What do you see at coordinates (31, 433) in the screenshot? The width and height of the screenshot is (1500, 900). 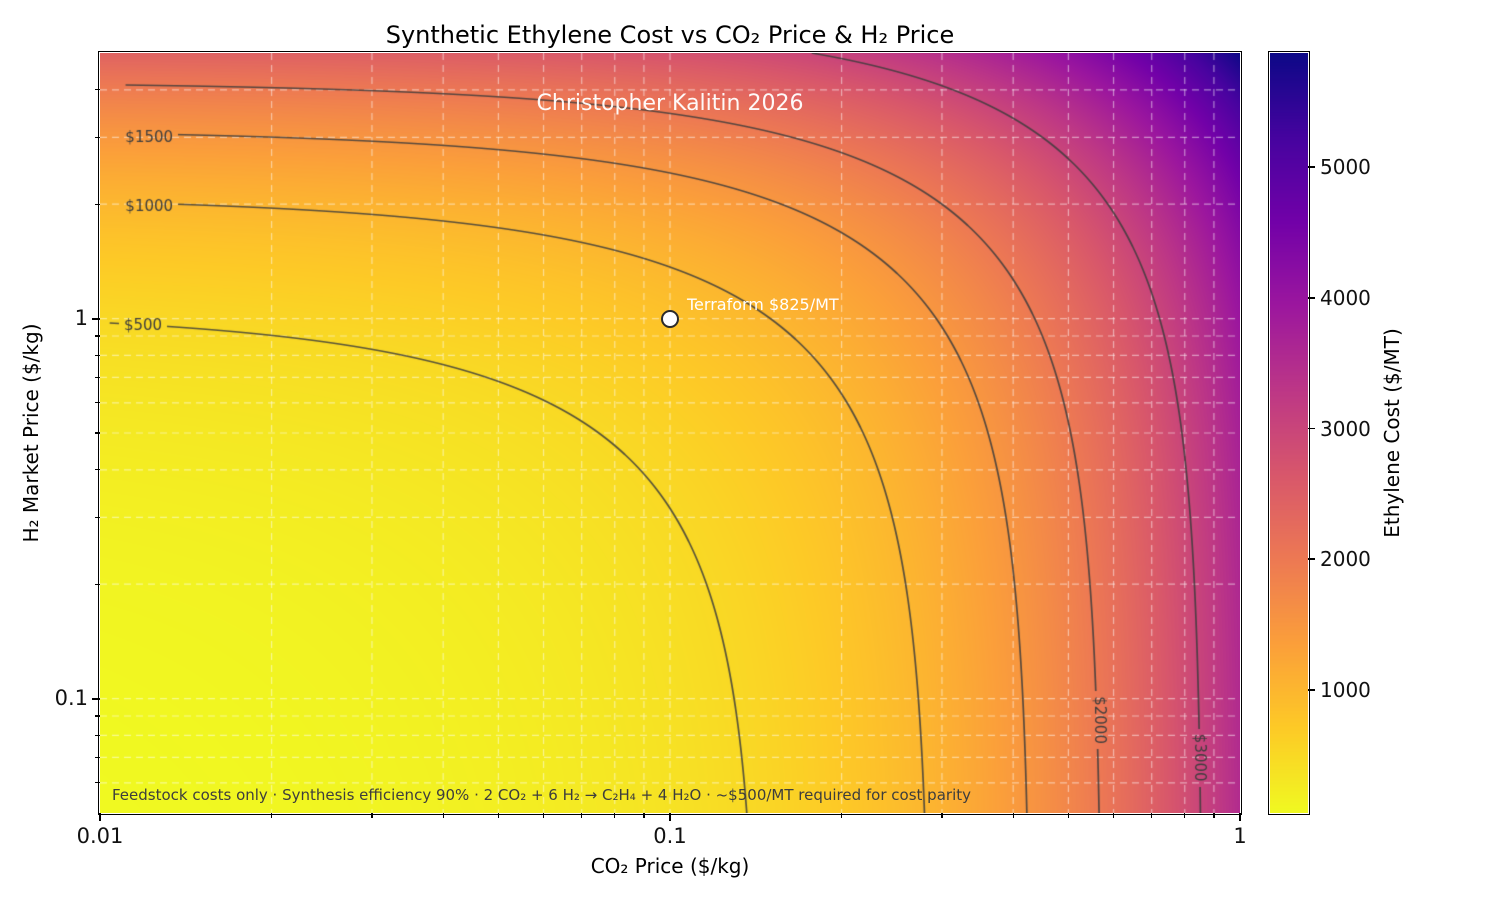 I see `y-axis-label: H₂ Market Price ($/kg)` at bounding box center [31, 433].